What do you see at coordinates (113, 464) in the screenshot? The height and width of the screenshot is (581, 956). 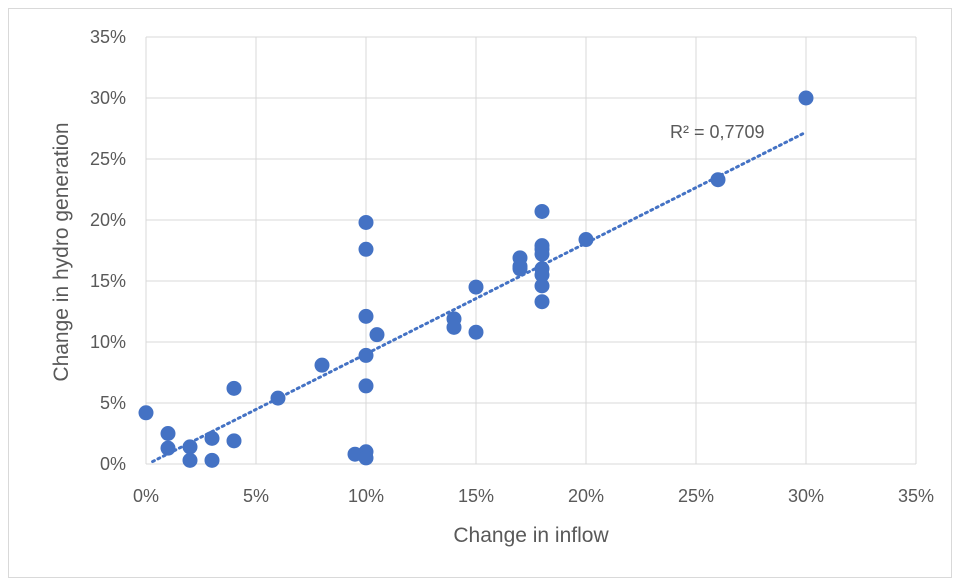 I see `y-tick-label: 0%` at bounding box center [113, 464].